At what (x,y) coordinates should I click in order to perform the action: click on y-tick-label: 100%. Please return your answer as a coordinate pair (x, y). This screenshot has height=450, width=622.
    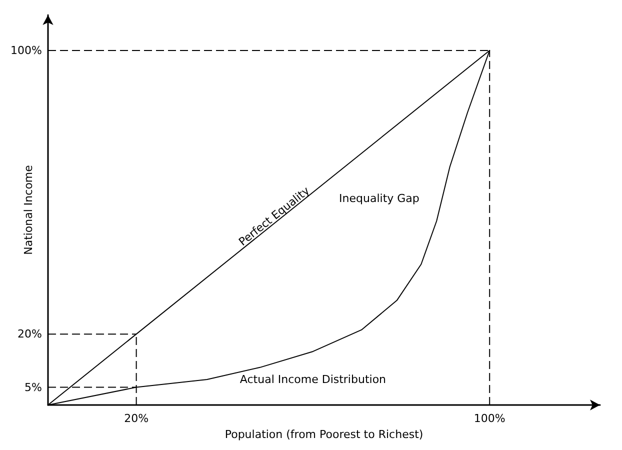
    Looking at the image, I should click on (26, 50).